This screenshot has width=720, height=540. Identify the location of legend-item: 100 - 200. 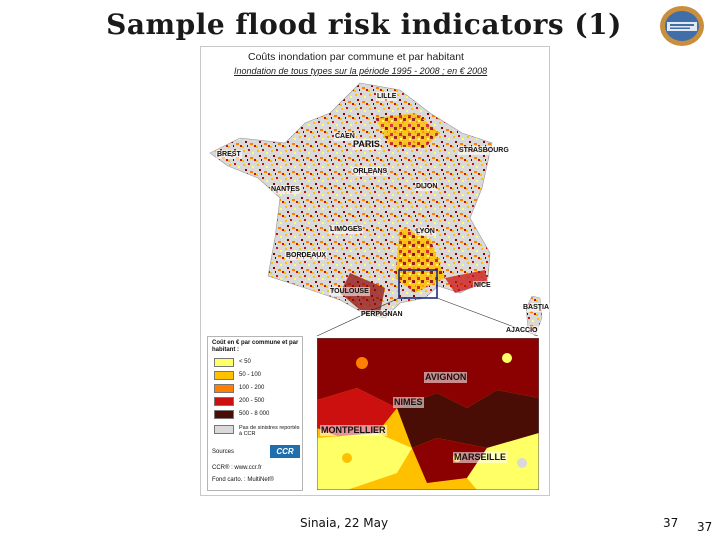
(258, 389).